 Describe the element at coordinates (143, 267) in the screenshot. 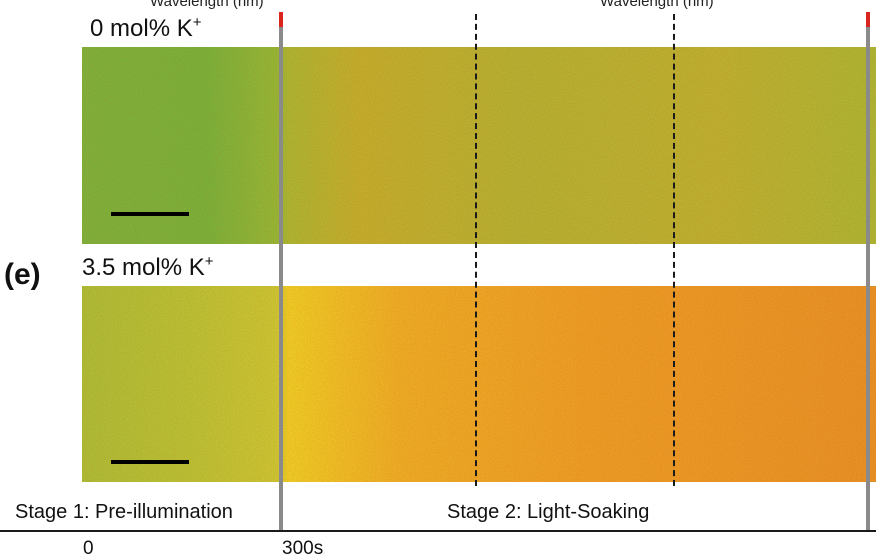

I see `row-label-3-5mol-text: 3.5 mol% K` at that location.